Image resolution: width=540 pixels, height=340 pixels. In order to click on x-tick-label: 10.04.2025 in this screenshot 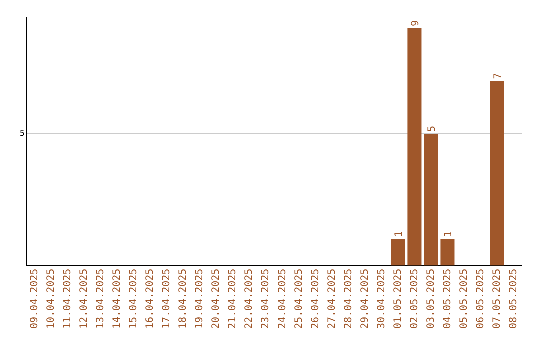, I will do `click(52, 299)`.